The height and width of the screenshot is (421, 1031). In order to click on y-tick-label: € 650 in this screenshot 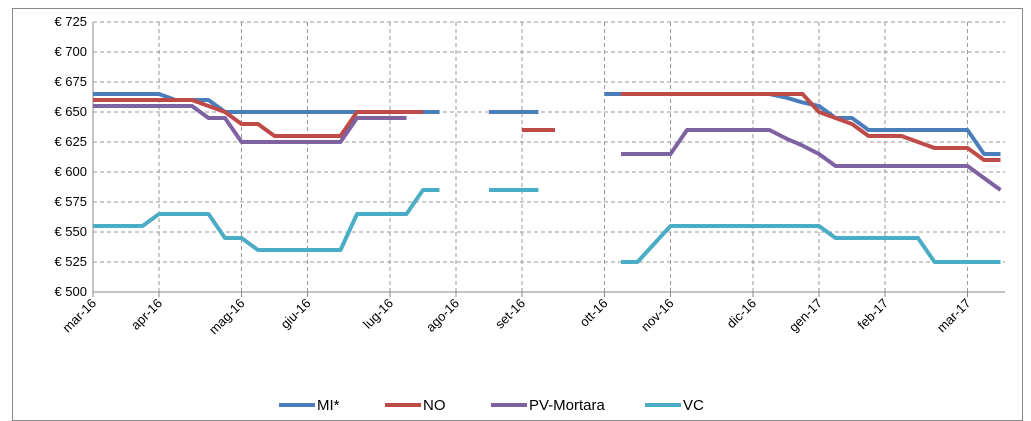, I will do `click(70, 111)`.